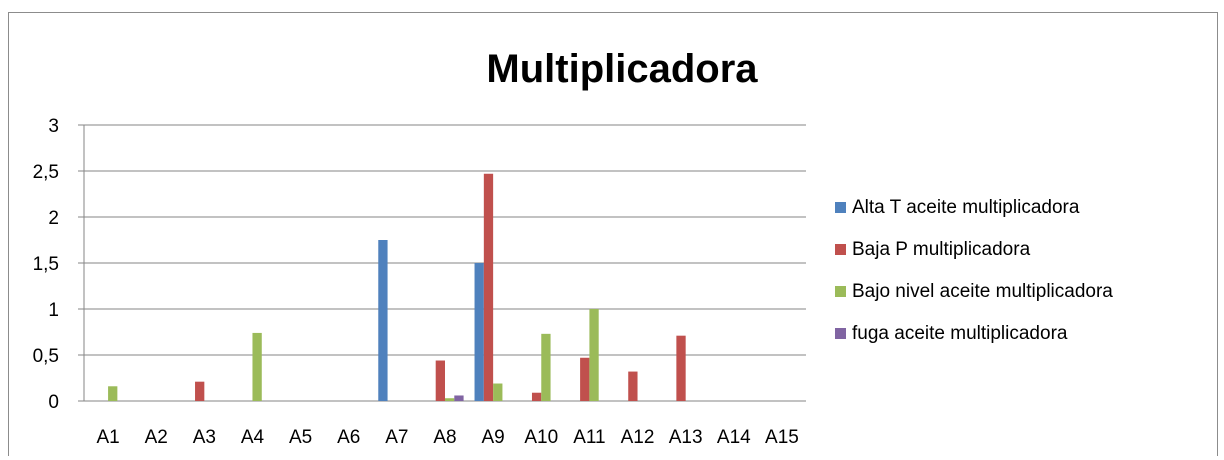 This screenshot has height=460, width=1224. Describe the element at coordinates (46, 172) in the screenshot. I see `y-tick-label: 2,5` at that location.